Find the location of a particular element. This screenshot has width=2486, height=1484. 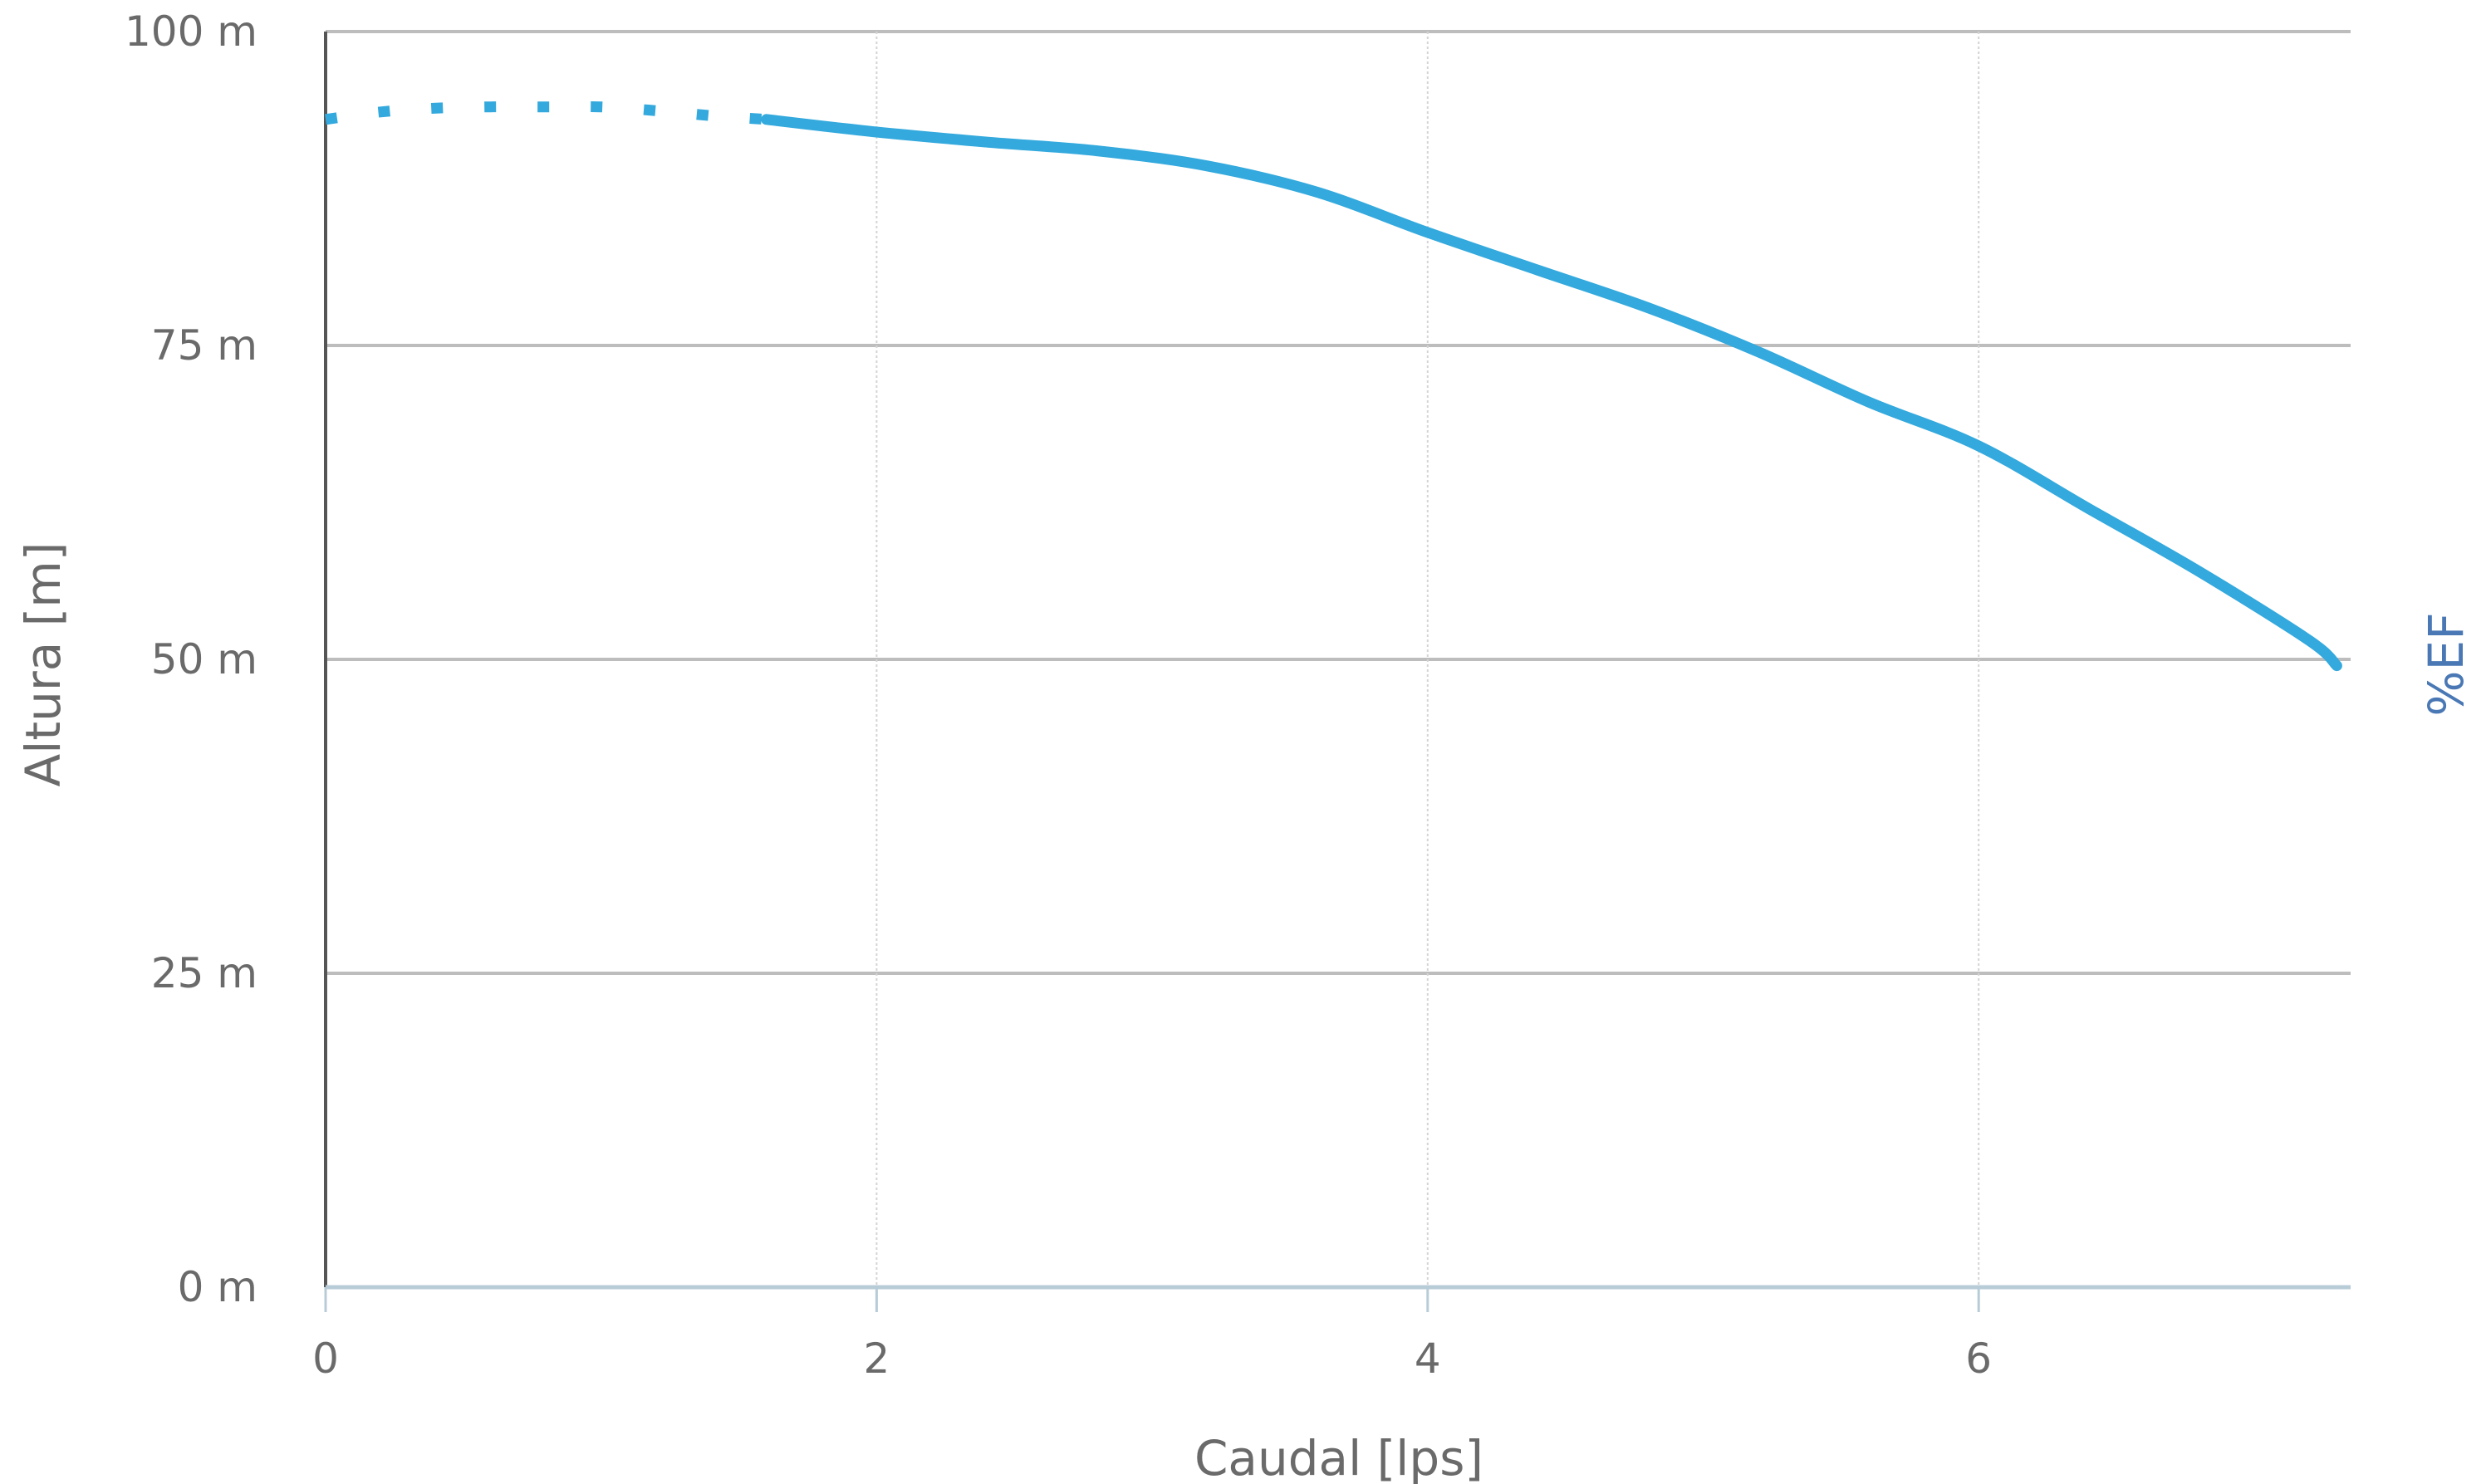

y-axis-title: Altura [m] is located at coordinates (43, 664).